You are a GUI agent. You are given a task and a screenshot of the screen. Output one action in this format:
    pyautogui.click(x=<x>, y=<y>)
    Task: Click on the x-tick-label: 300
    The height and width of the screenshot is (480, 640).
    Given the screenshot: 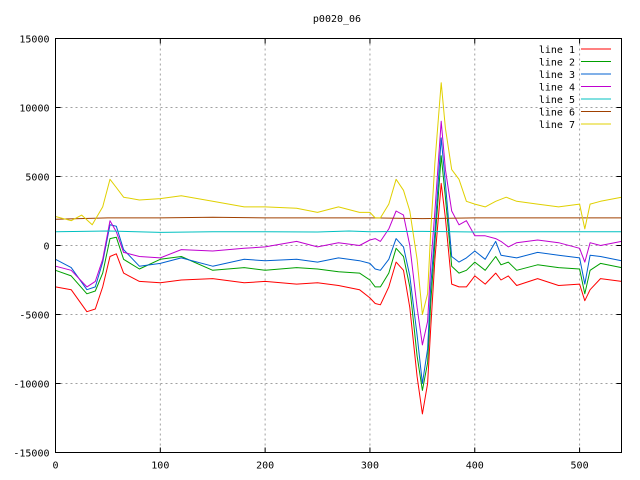 What is the action you would take?
    pyautogui.click(x=370, y=466)
    